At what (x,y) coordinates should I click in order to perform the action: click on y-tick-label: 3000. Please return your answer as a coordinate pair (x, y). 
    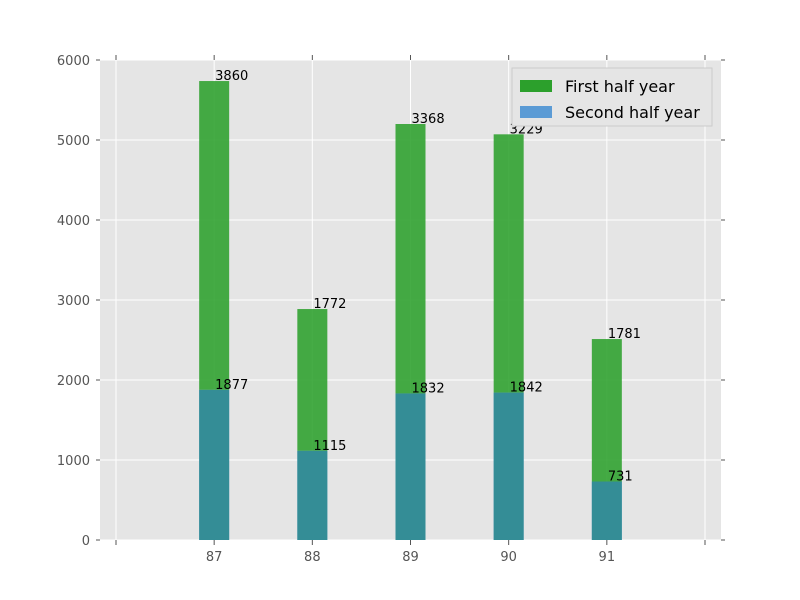
    Looking at the image, I should click on (73, 301).